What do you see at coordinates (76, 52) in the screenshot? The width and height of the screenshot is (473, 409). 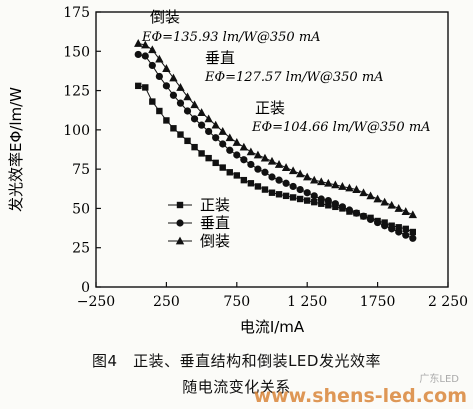 I see `y-tick-label: 150` at bounding box center [76, 52].